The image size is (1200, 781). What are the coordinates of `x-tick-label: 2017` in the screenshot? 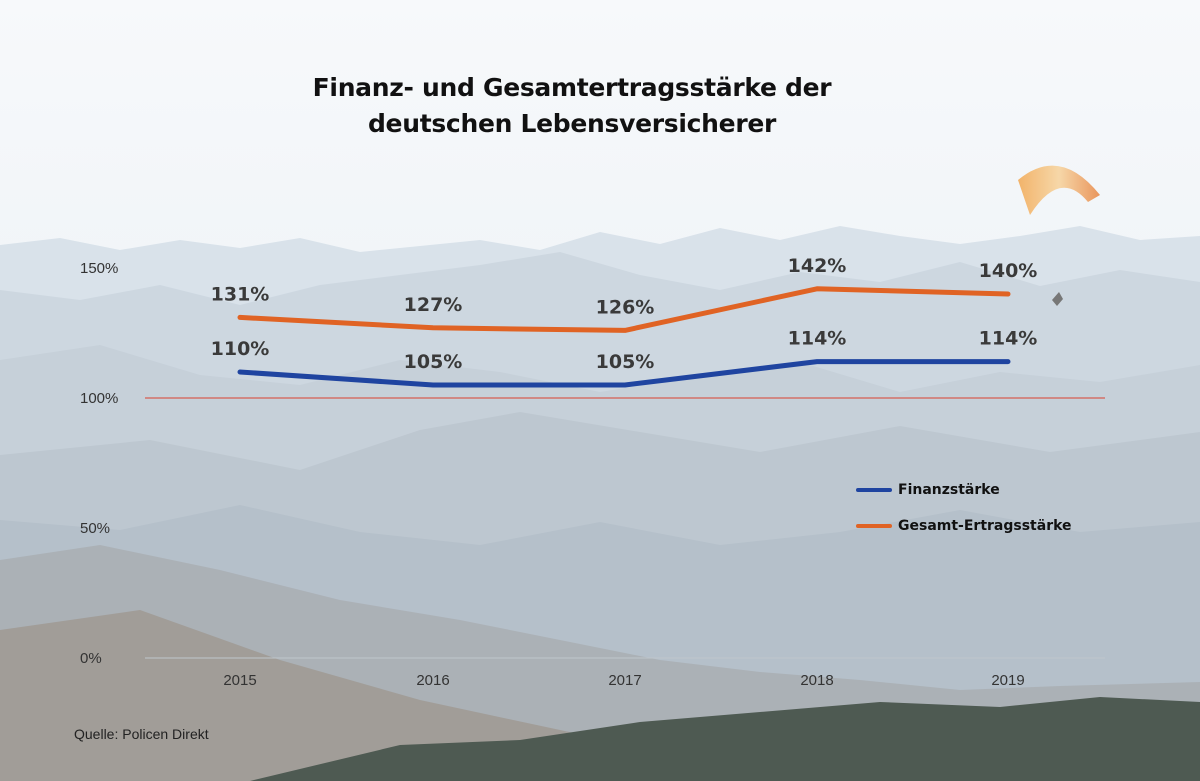 It's located at (624, 680).